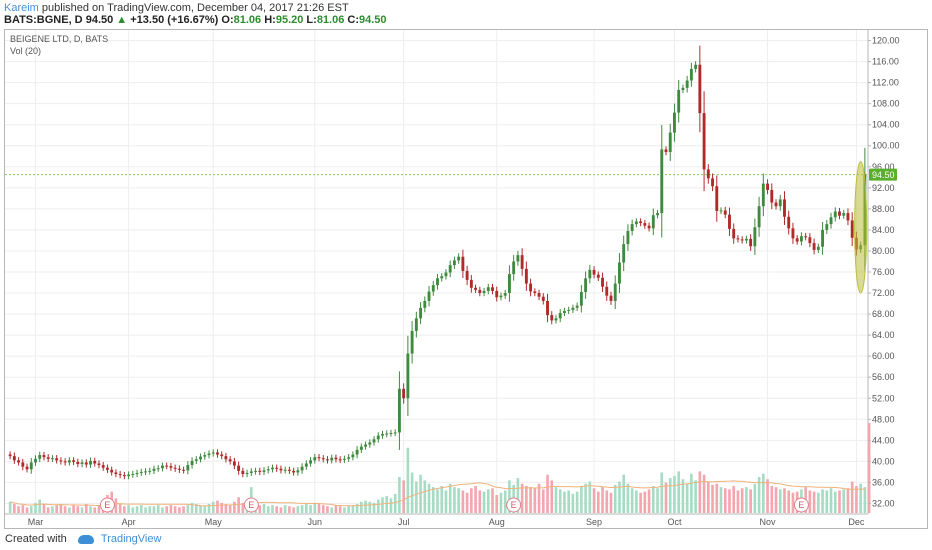 This screenshot has height=550, width=932. Describe the element at coordinates (36, 539) in the screenshot. I see `created-with-label: Created with` at that location.